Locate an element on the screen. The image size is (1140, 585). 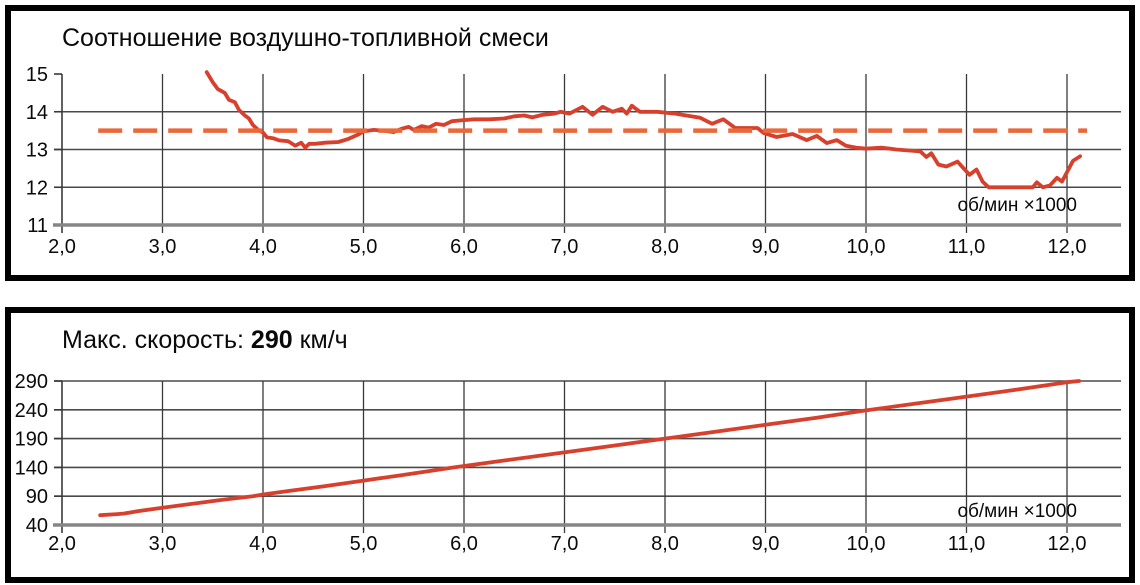
speed-x-axis-unit-label: об/мин ×1000 is located at coordinates (1017, 511).